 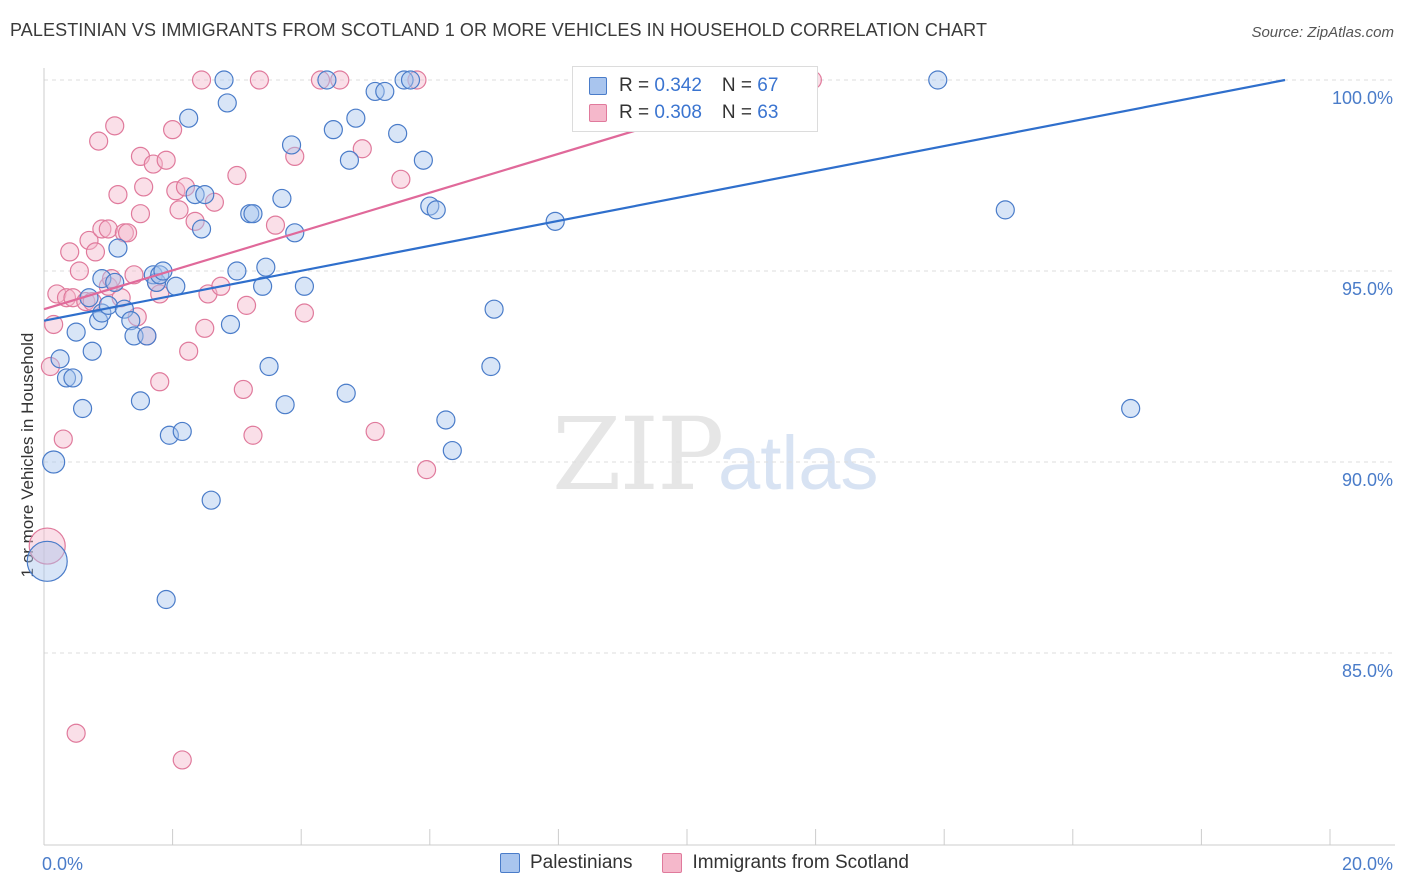 What do you see at coordinates (1367, 480) in the screenshot?
I see `y-tick-label: 90.0%` at bounding box center [1367, 480].